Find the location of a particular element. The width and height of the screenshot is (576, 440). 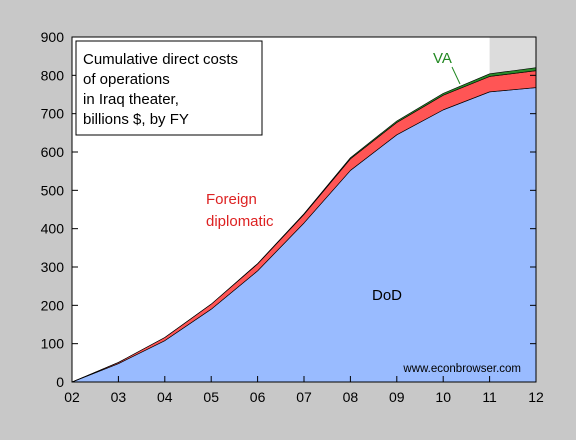

x-tick-label: 10 is located at coordinates (443, 397).